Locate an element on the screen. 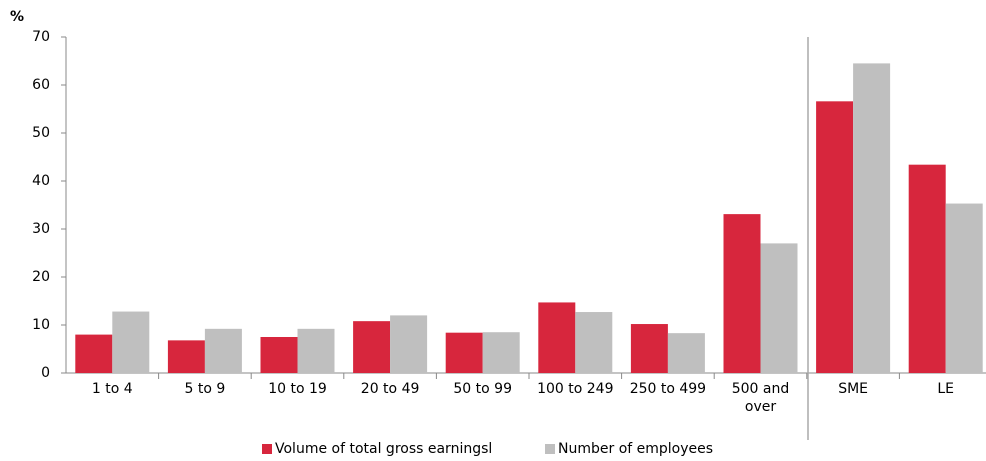  y-tick-label: 60 is located at coordinates (41, 85).